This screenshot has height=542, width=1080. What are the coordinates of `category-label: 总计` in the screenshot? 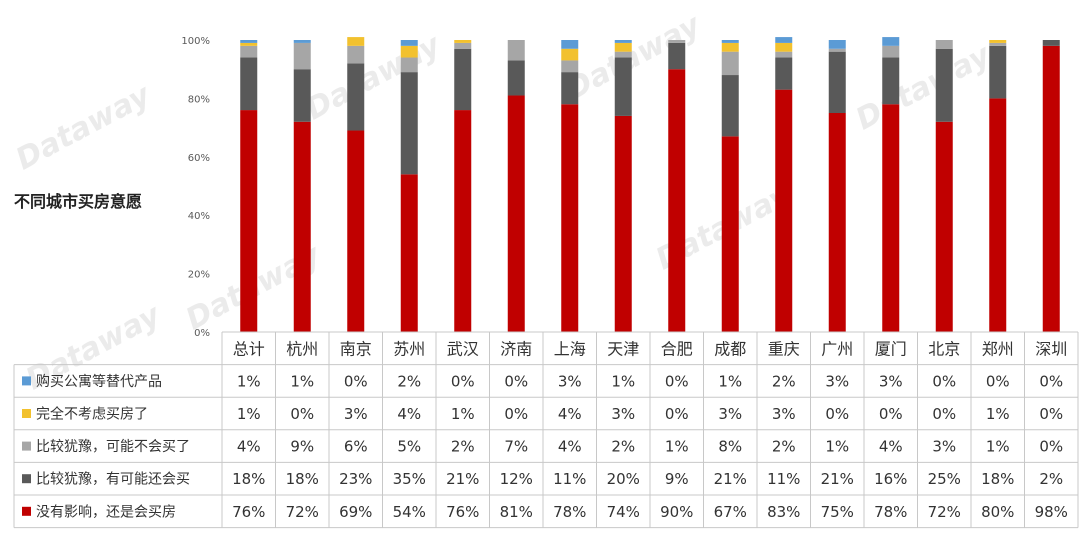 It's located at (249, 348).